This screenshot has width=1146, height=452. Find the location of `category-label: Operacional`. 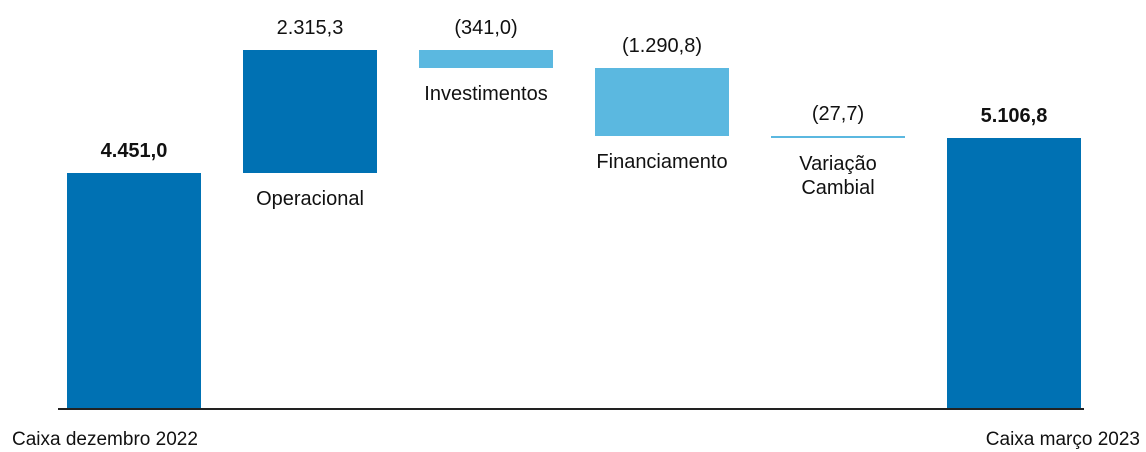

category-label: Operacional is located at coordinates (310, 198).